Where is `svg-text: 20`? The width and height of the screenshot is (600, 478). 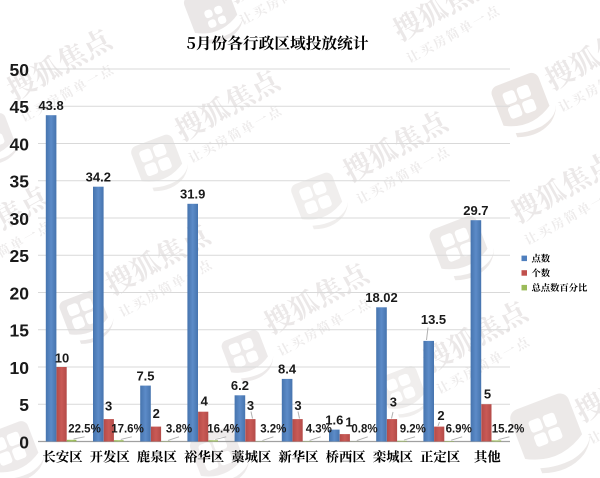 svg-text: 20 is located at coordinates (20, 293).